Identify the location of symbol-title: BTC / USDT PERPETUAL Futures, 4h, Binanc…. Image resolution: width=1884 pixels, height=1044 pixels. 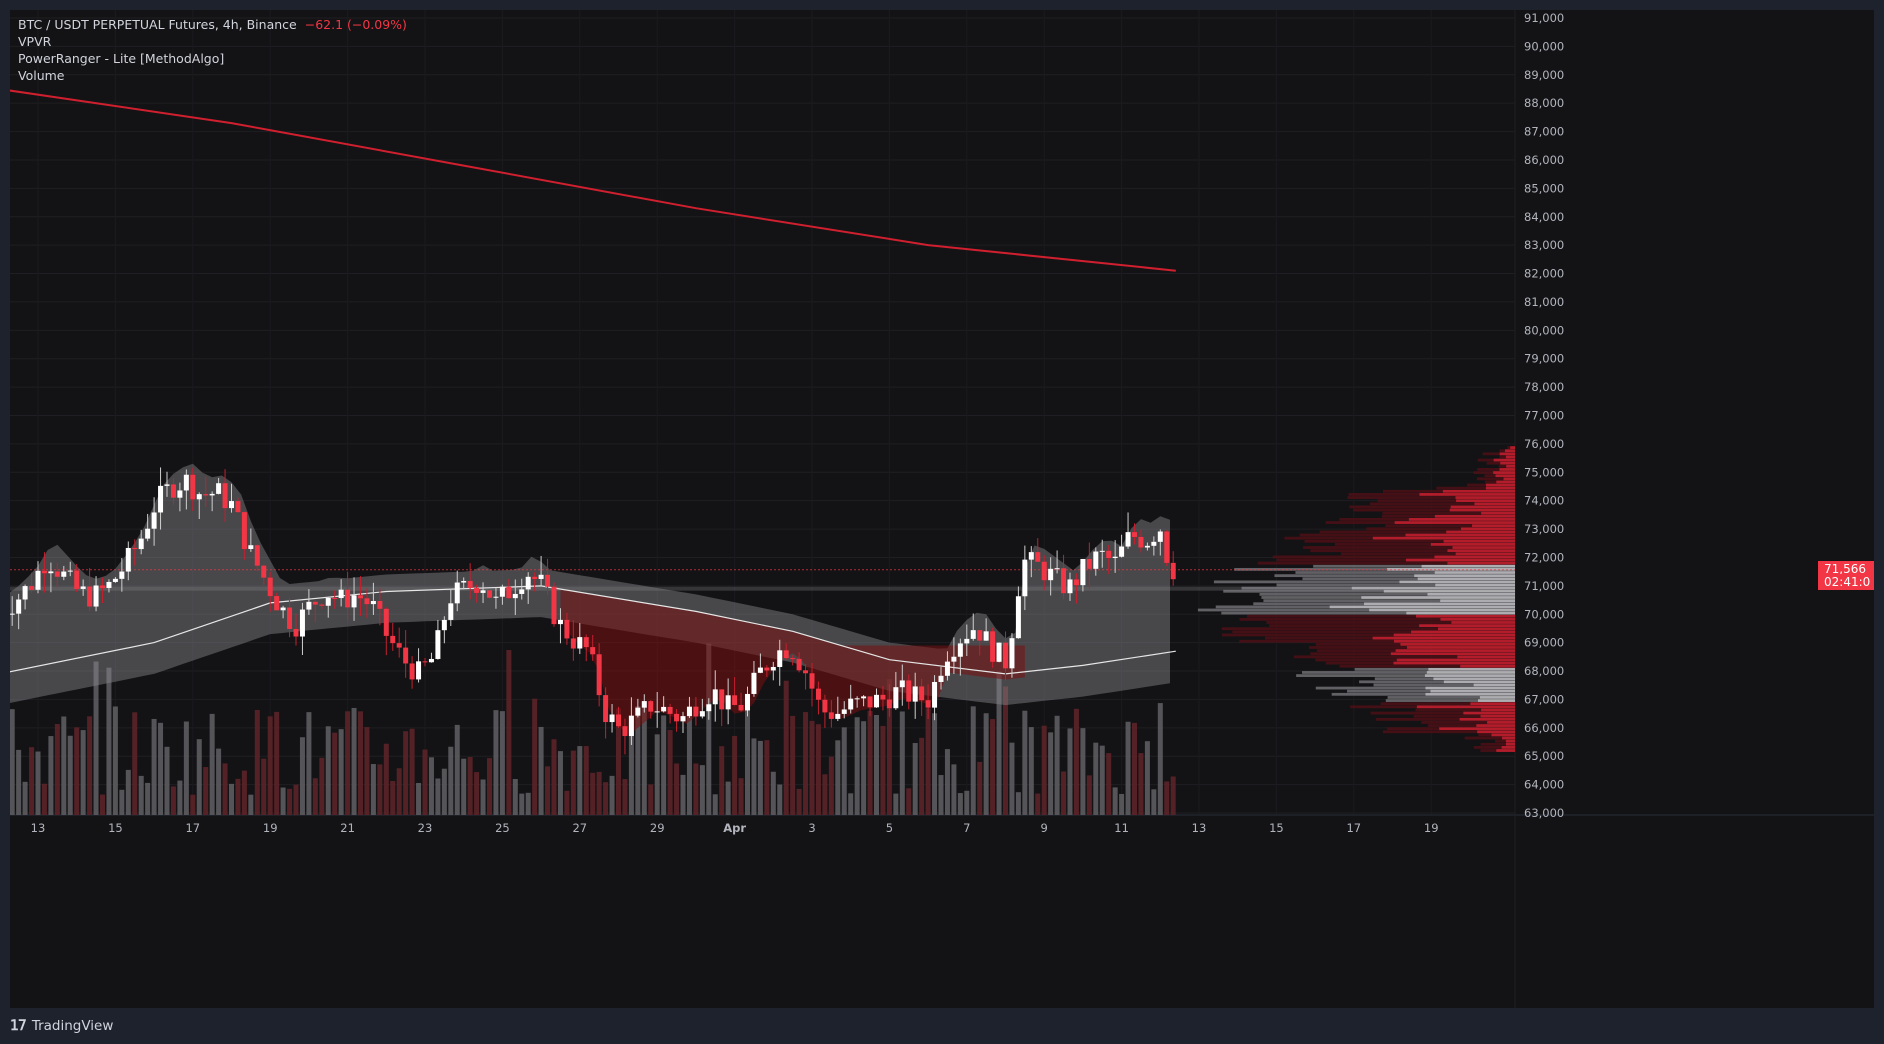
(157, 24).